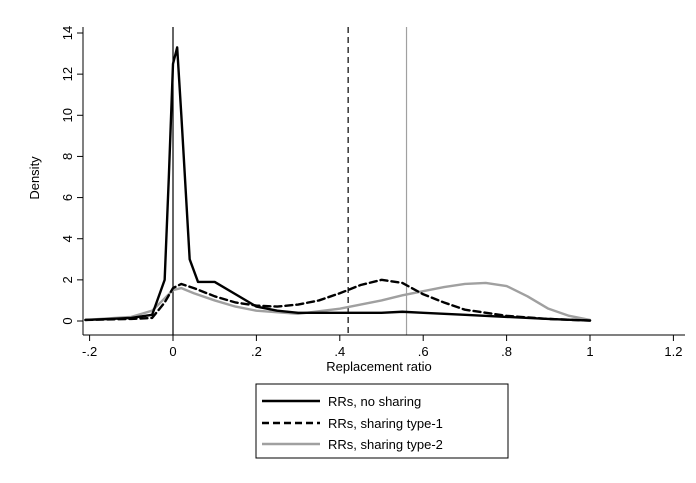  What do you see at coordinates (172, 351) in the screenshot?
I see `x-tick-label: 0` at bounding box center [172, 351].